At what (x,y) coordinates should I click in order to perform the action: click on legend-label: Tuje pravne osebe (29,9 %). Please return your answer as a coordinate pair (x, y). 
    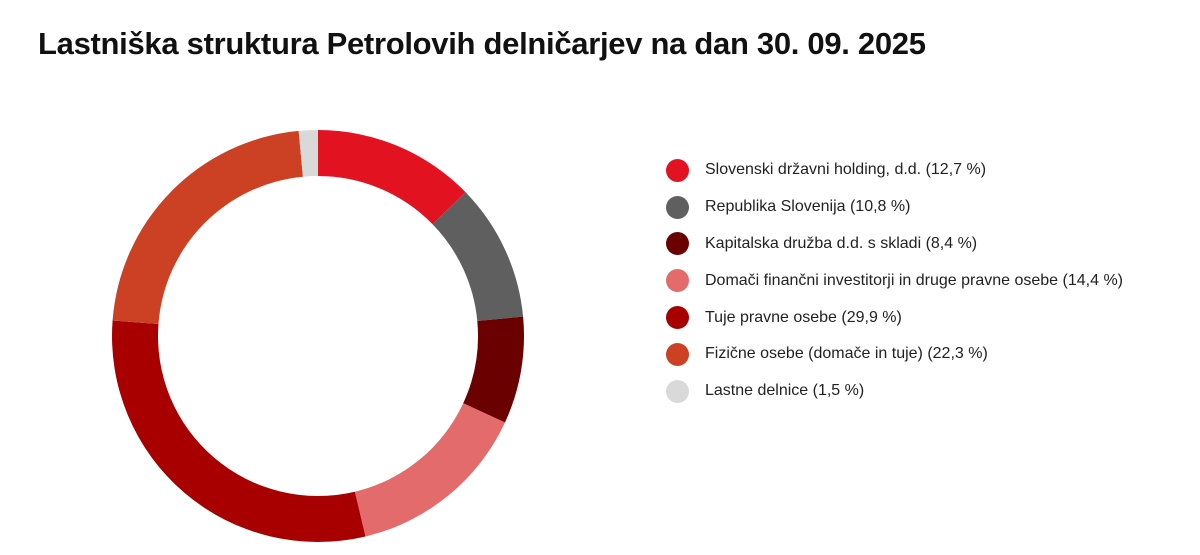
    Looking at the image, I should click on (803, 317).